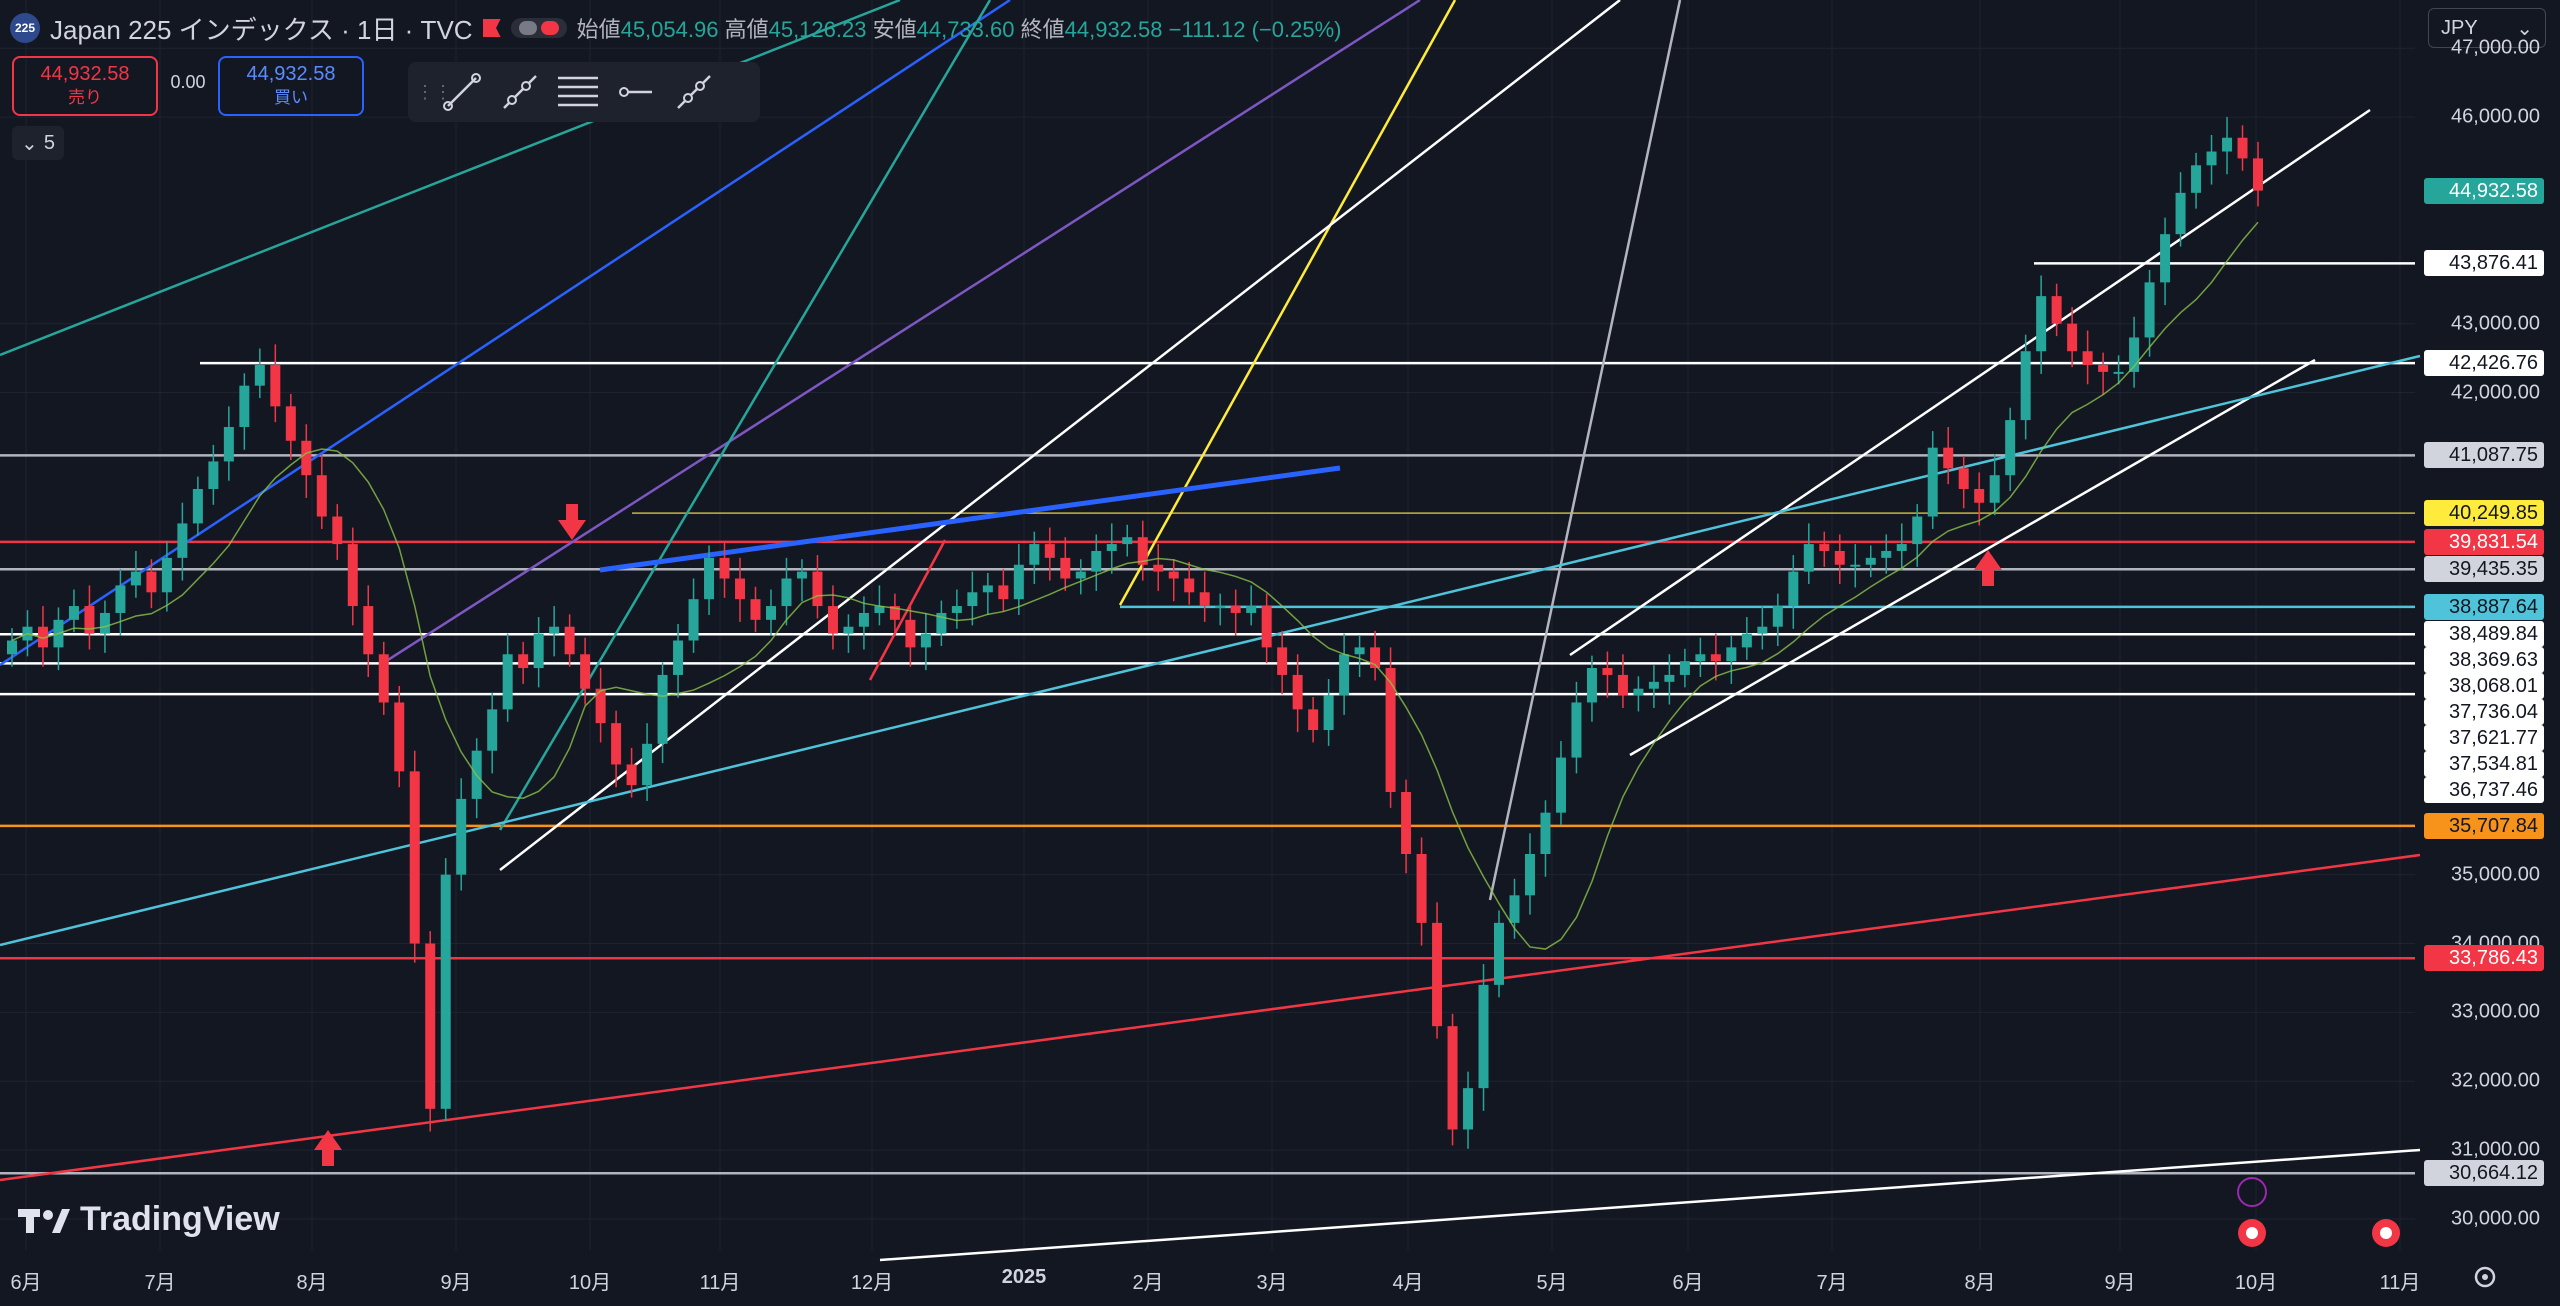 The image size is (2560, 1306). I want to click on parallel-channel-icon, so click(578, 92).